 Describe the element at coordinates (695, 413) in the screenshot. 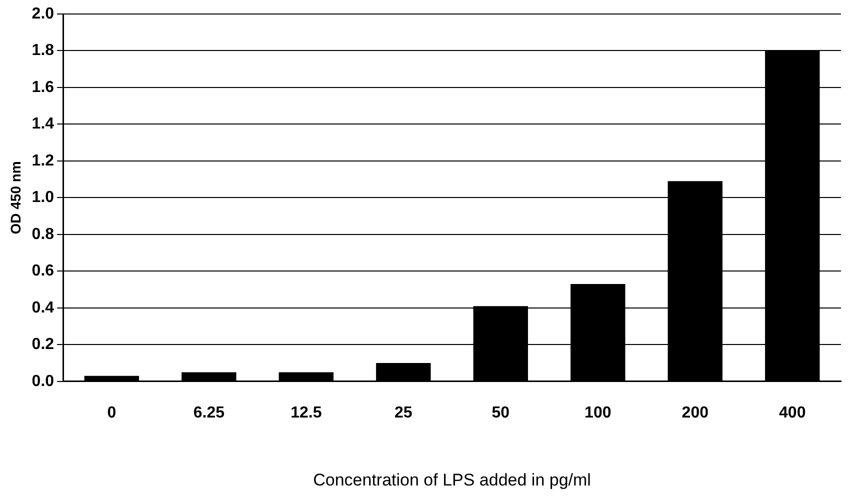

I see `x-tick-label: 200` at that location.